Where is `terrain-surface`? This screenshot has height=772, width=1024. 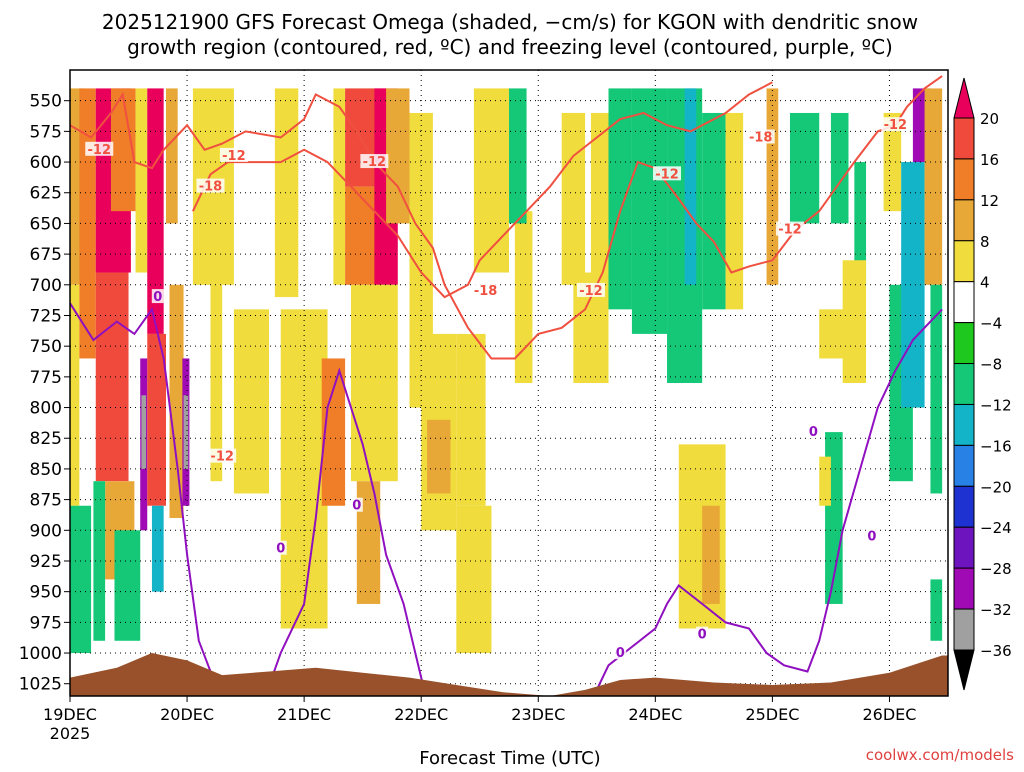
terrain-surface is located at coordinates (509, 674).